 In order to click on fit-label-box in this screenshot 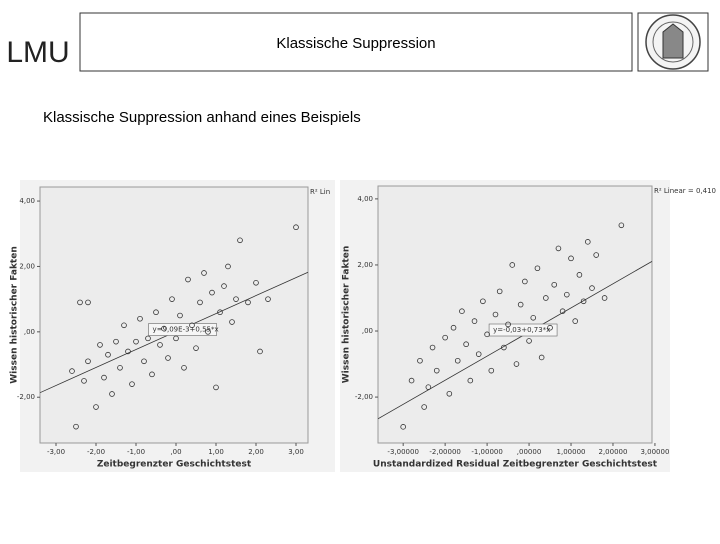, I will do `click(523, 330)`.